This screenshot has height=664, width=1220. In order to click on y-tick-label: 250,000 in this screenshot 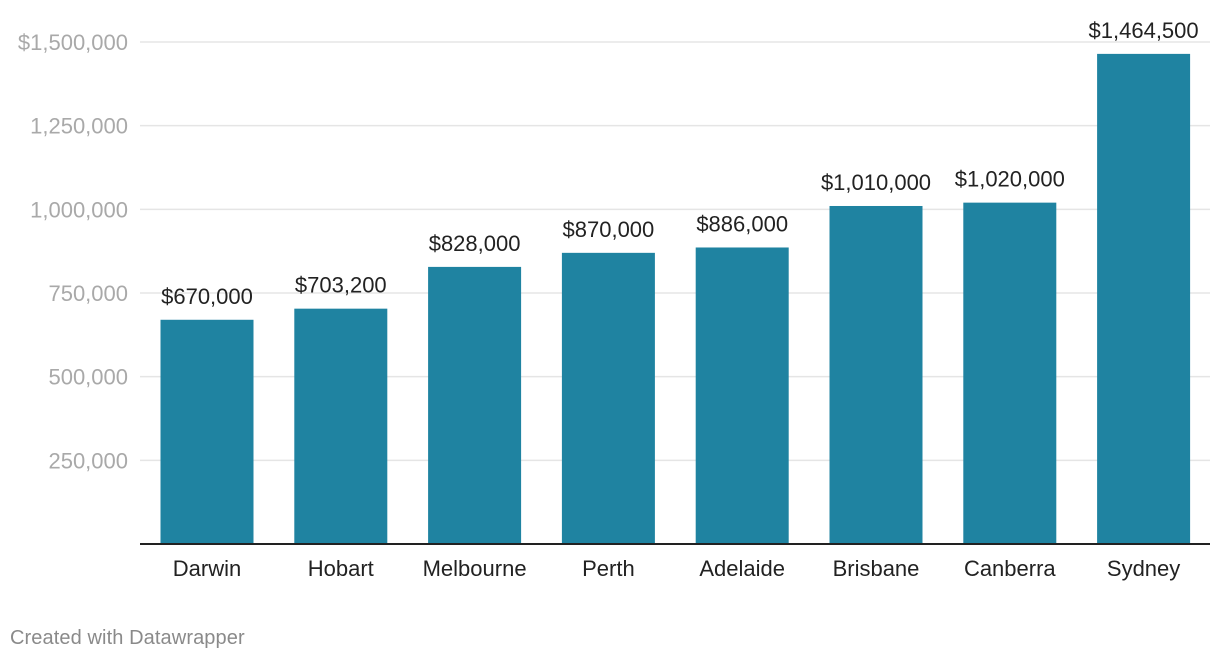, I will do `click(88, 460)`.